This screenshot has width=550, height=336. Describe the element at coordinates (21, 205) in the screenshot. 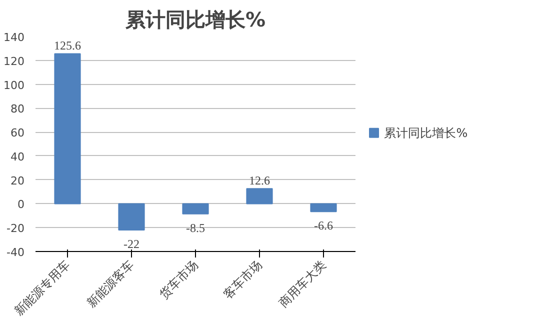

I see `y-tick-label: 0` at that location.